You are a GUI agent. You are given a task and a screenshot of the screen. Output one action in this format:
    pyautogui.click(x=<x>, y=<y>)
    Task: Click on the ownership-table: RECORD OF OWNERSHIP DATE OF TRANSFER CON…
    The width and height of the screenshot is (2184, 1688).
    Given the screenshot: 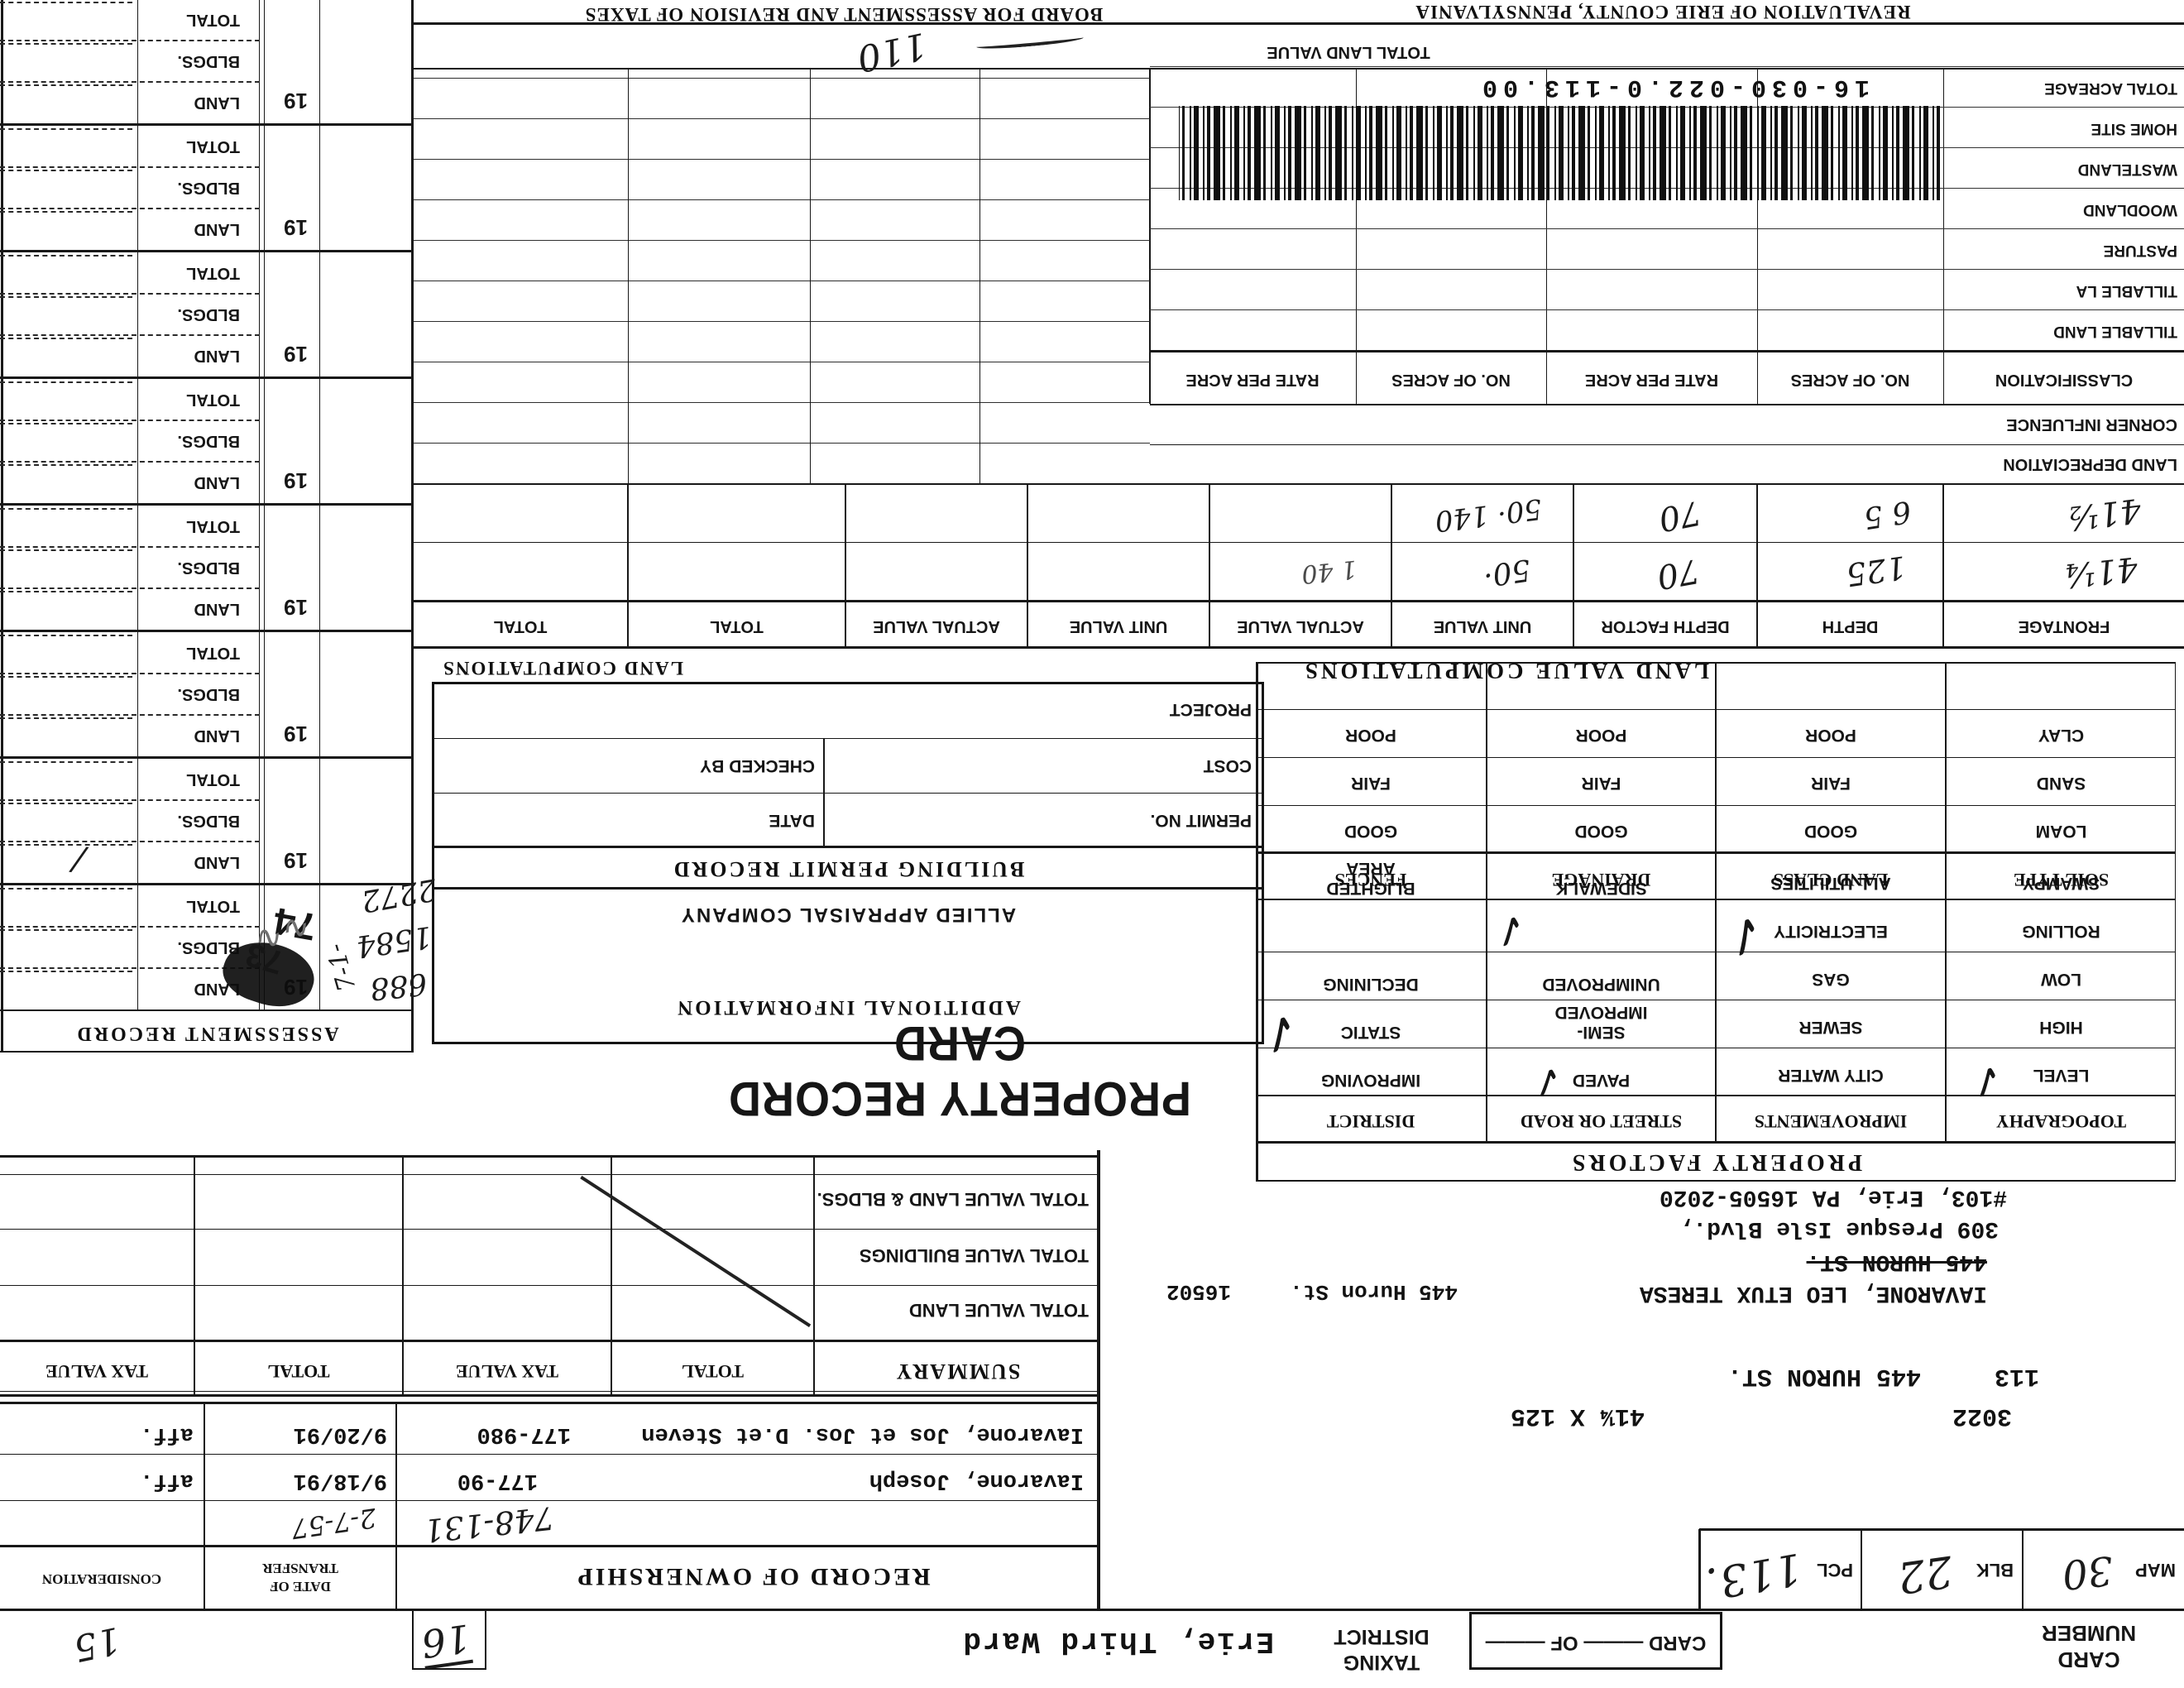 What is the action you would take?
    pyautogui.click(x=550, y=1379)
    